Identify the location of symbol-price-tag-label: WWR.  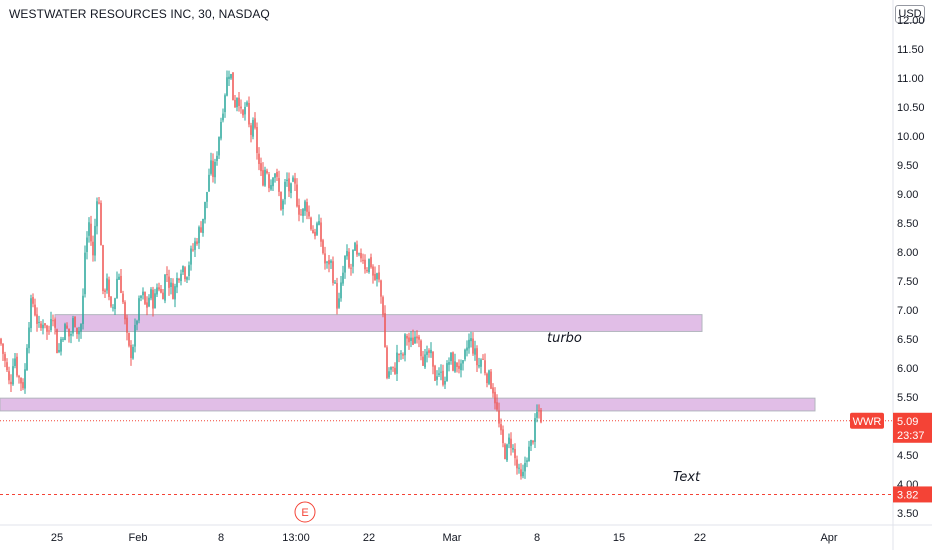
(867, 422).